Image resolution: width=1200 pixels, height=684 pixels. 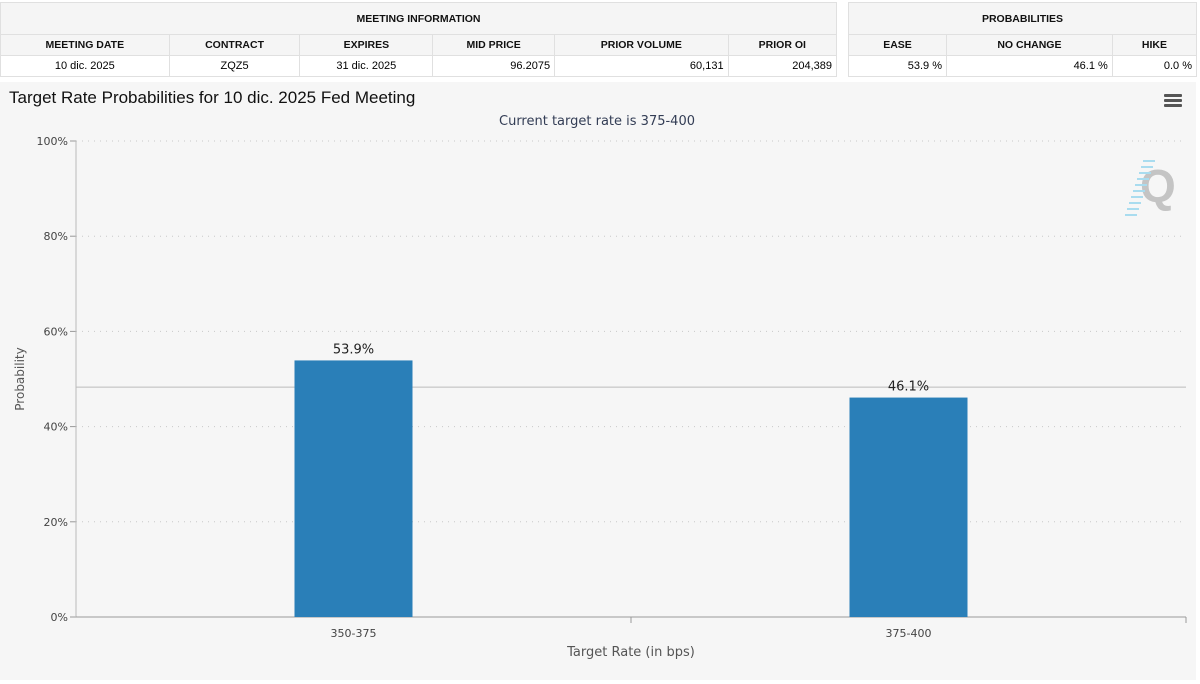 What do you see at coordinates (20, 378) in the screenshot?
I see `y-axis-title: Probability` at bounding box center [20, 378].